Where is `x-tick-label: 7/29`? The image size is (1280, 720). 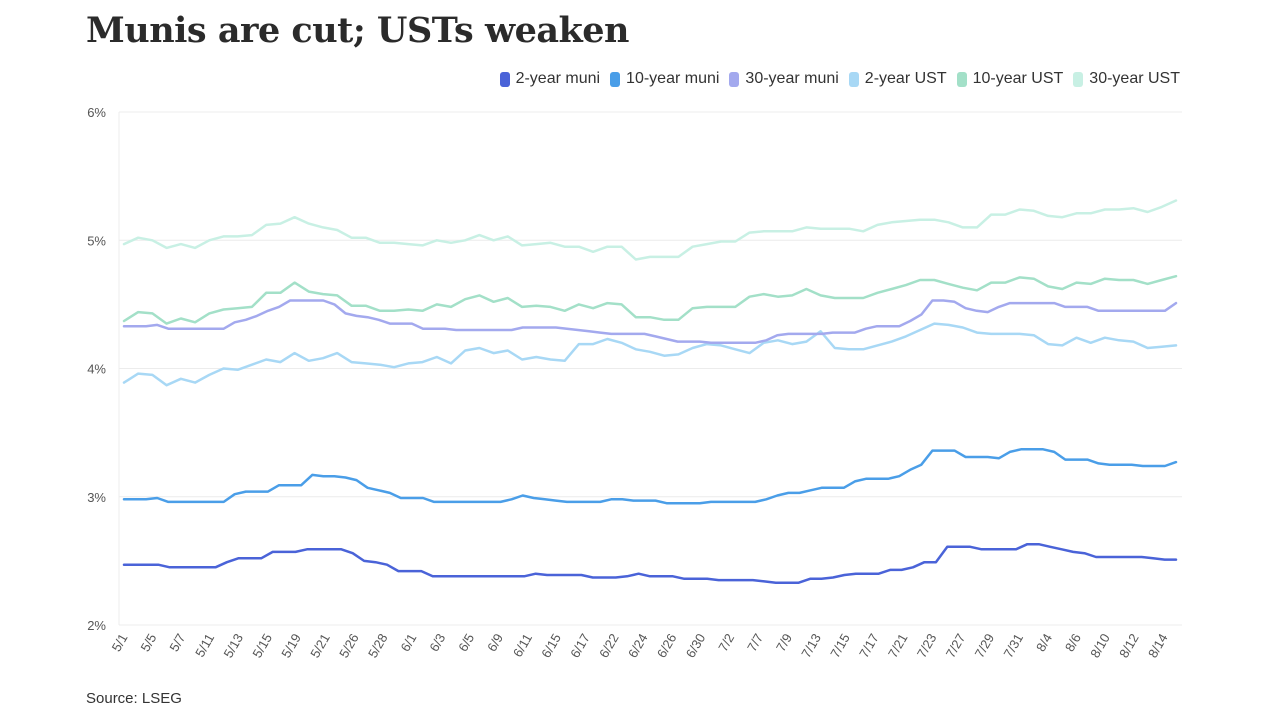
x-tick-label: 7/29 is located at coordinates (985, 645).